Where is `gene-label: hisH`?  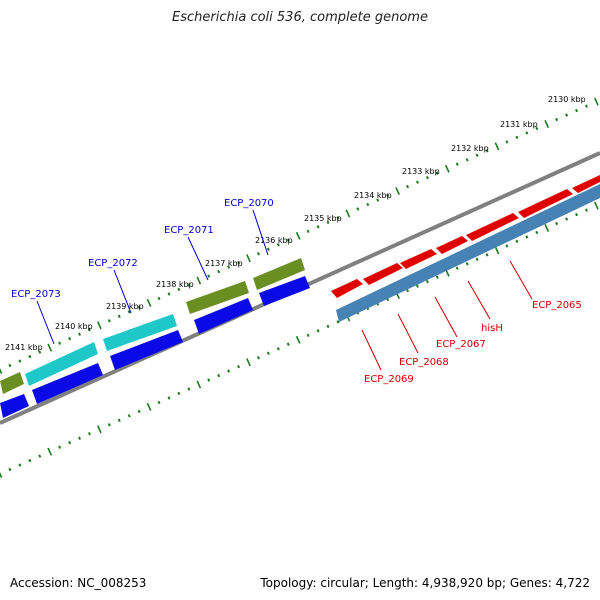 gene-label: hisH is located at coordinates (492, 328).